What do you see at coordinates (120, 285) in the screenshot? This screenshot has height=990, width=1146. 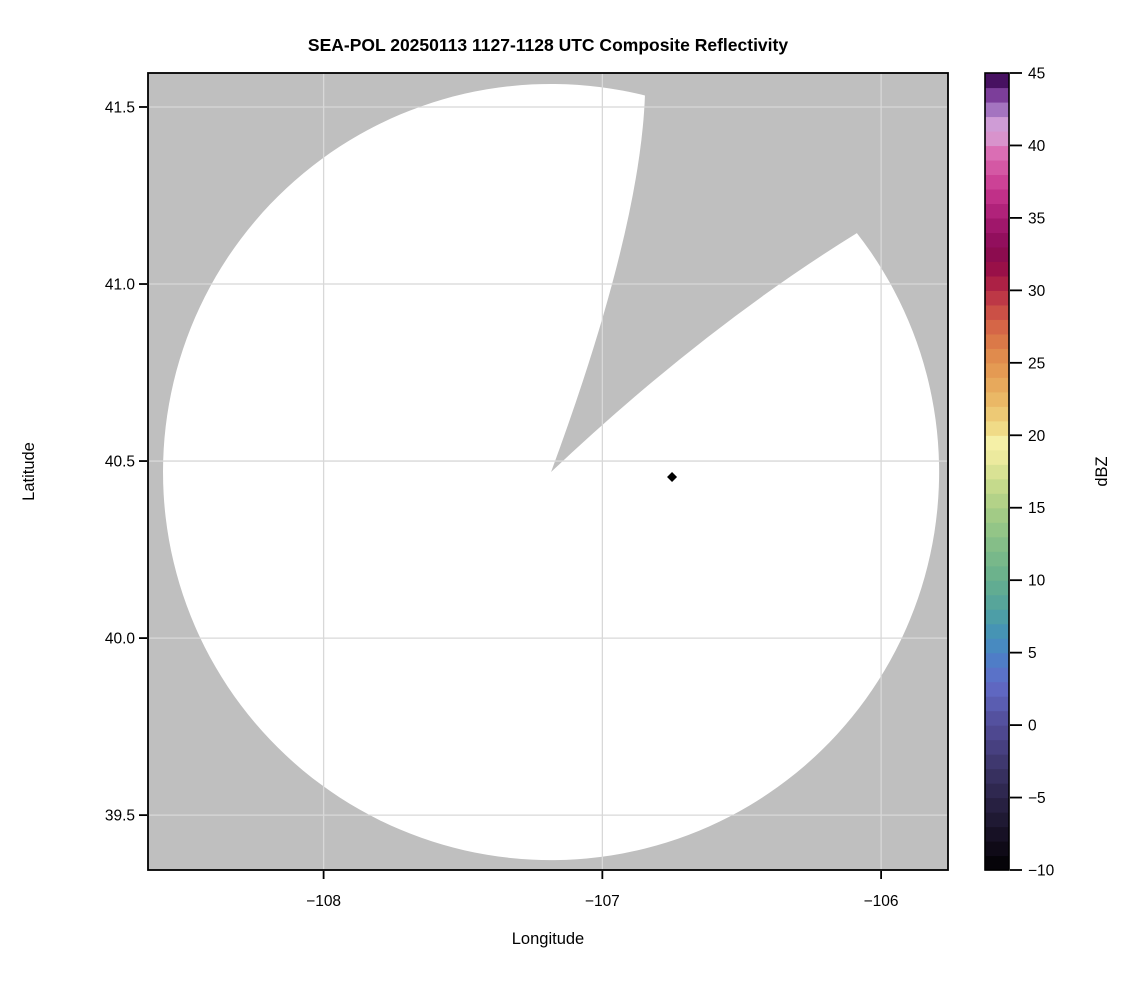 I see `y-tick-label: 41.0` at bounding box center [120, 285].